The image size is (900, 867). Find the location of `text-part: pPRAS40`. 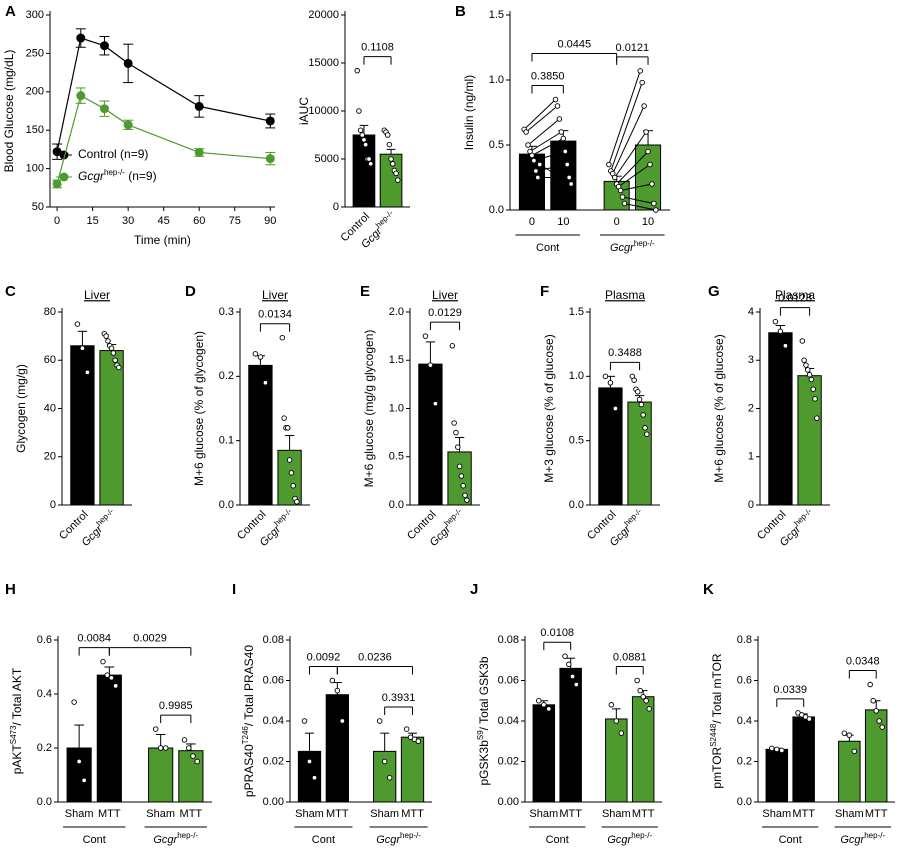

text-part: pPRAS40 is located at coordinates (249, 770).